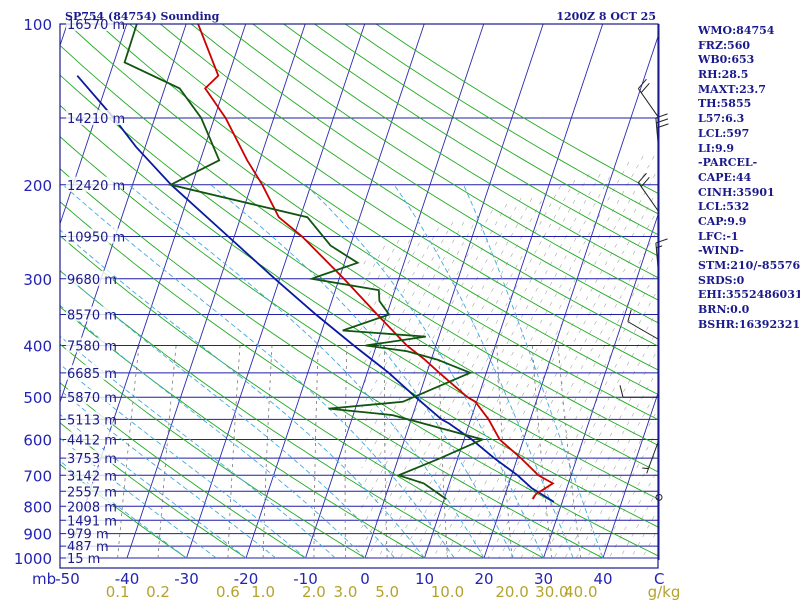  What do you see at coordinates (724, 207) in the screenshot?
I see `index-line: LCL:532` at bounding box center [724, 207].